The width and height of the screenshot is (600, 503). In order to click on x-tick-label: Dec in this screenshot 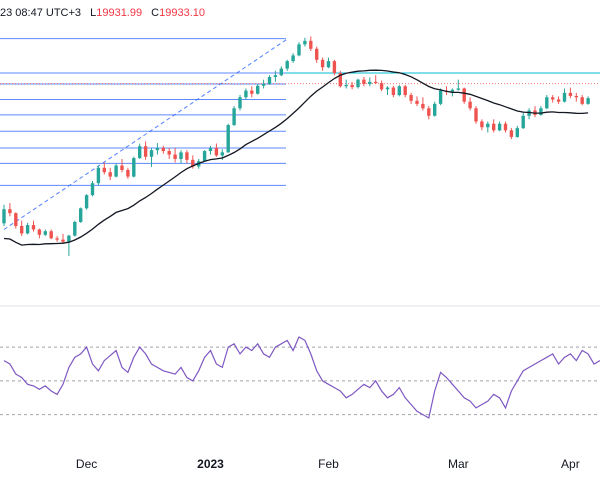, I will do `click(86, 464)`.